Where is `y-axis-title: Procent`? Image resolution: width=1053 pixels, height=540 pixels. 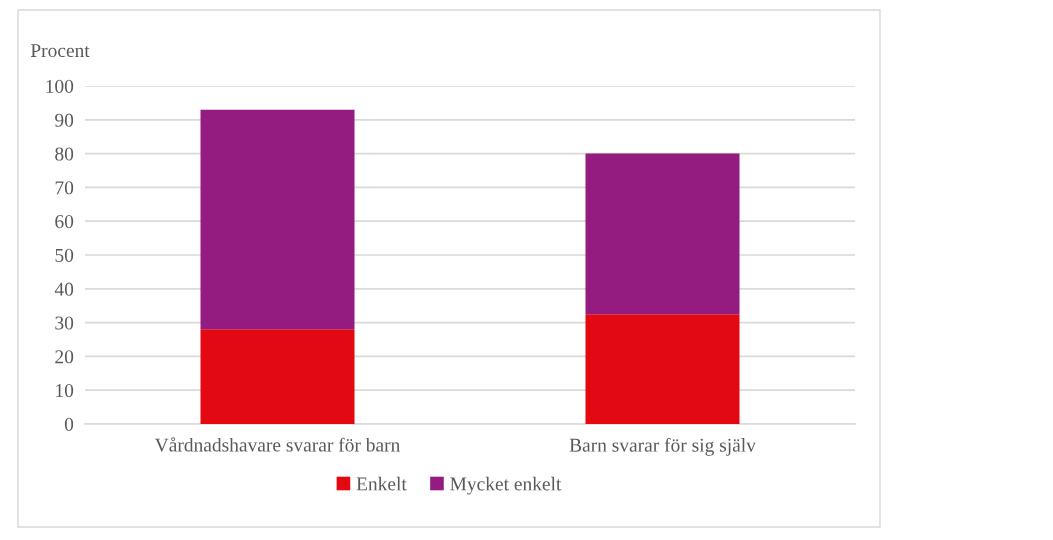
y-axis-title: Procent is located at coordinates (60, 51).